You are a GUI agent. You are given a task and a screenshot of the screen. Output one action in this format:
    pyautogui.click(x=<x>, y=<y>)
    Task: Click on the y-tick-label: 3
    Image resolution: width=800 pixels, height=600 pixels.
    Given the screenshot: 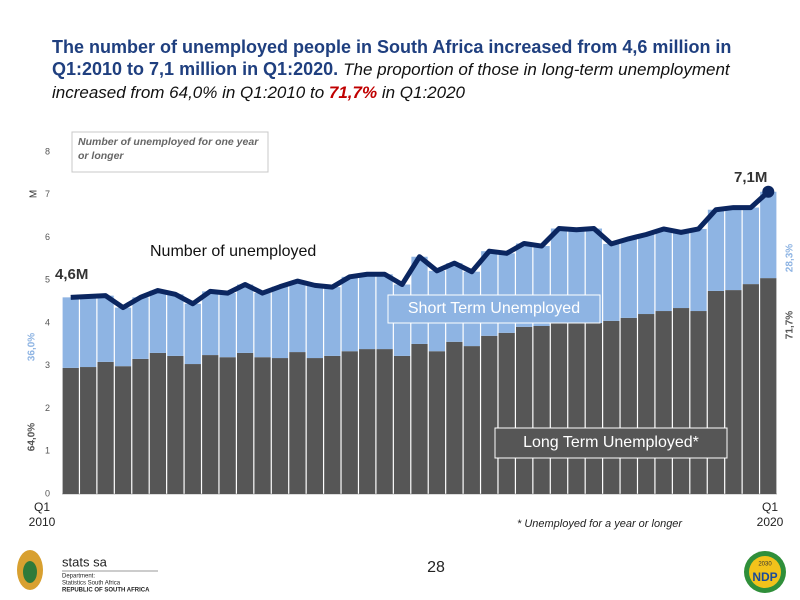 What is the action you would take?
    pyautogui.click(x=47, y=365)
    